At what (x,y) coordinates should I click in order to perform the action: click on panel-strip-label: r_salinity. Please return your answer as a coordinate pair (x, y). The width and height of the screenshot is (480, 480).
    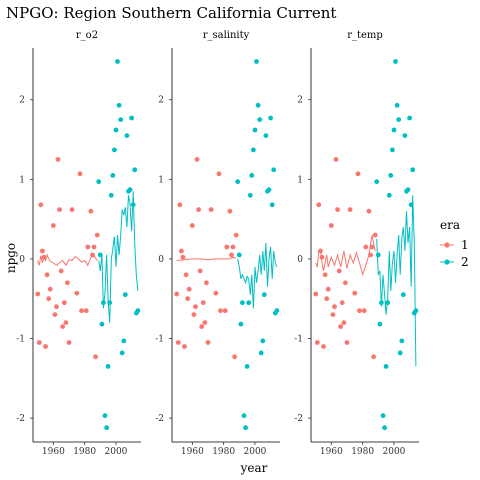
    Looking at the image, I should click on (226, 35).